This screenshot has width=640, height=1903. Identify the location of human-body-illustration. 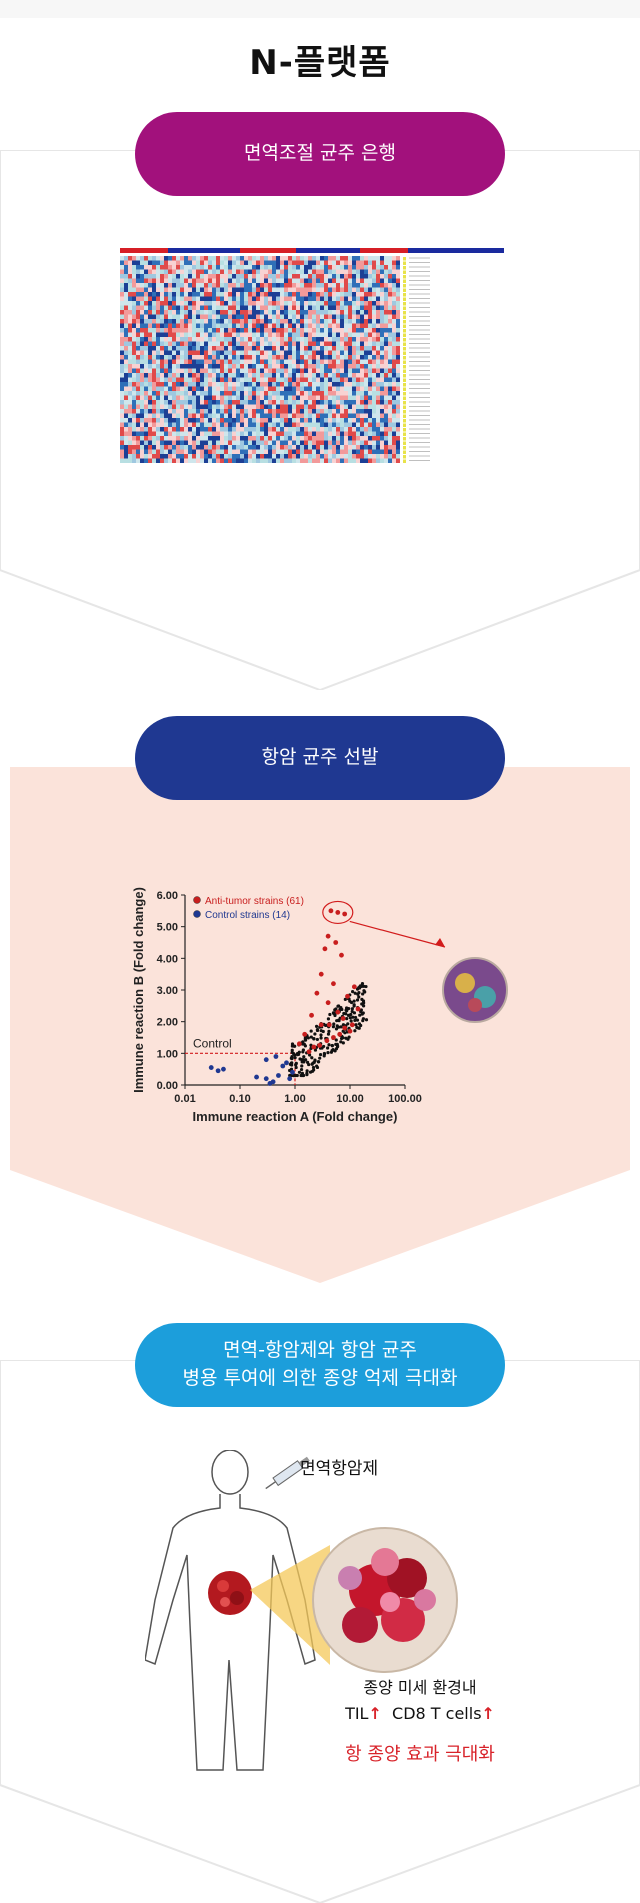
(301, 1610).